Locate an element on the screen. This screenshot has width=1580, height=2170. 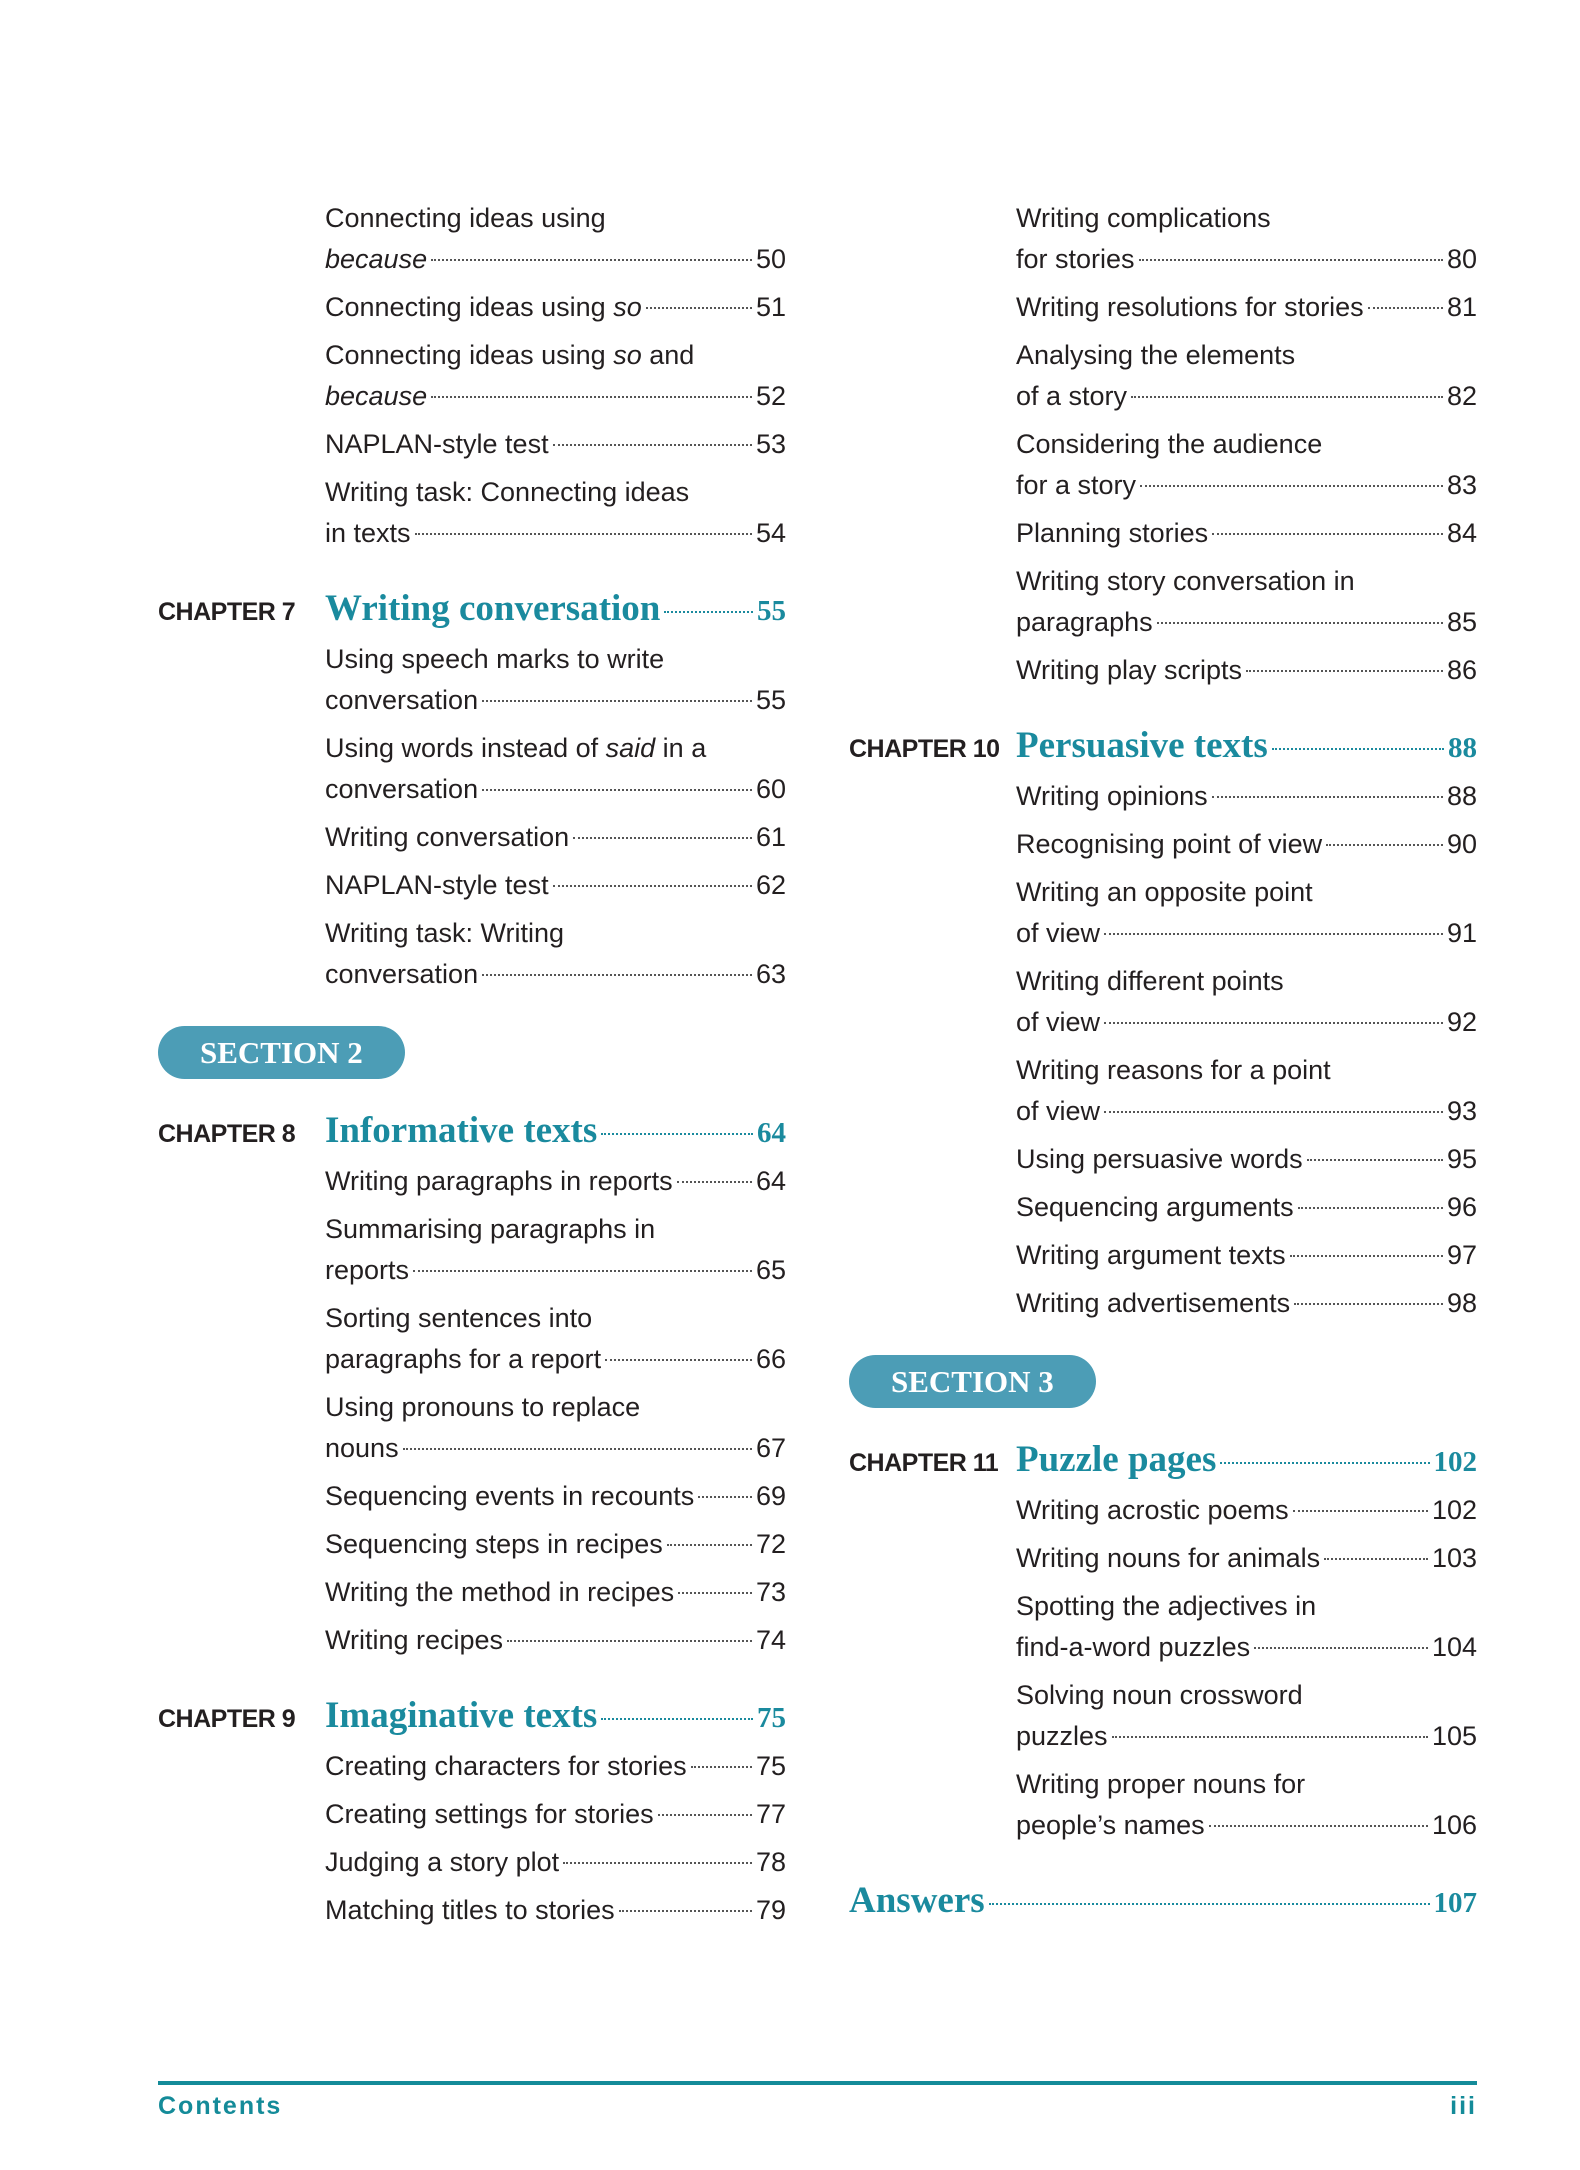
text-segment: NAPLAN-style test is located at coordinates (437, 885).